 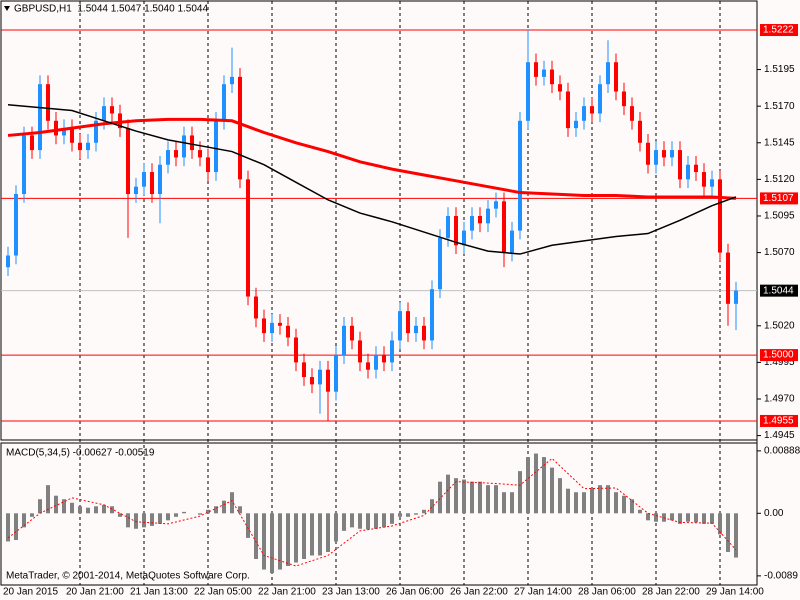 What do you see at coordinates (779, 252) in the screenshot?
I see `y-tick-label: 1.5070` at bounding box center [779, 252].